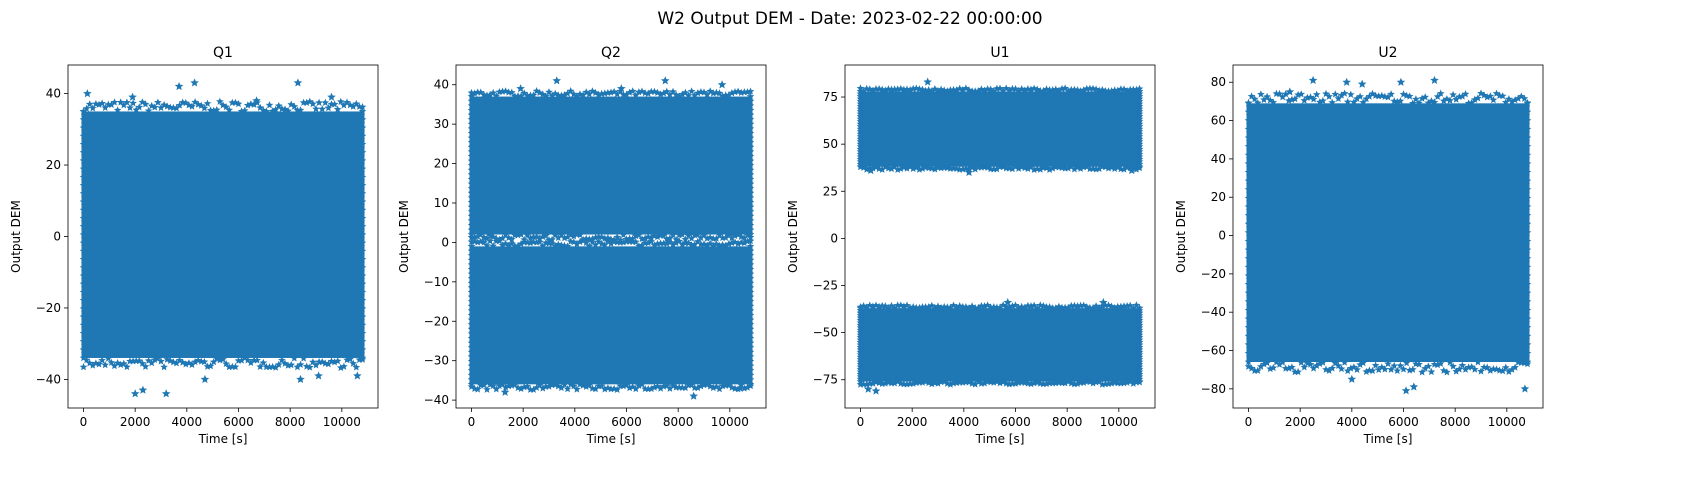  I want to click on x-tick-label: 8000, so click(290, 422).